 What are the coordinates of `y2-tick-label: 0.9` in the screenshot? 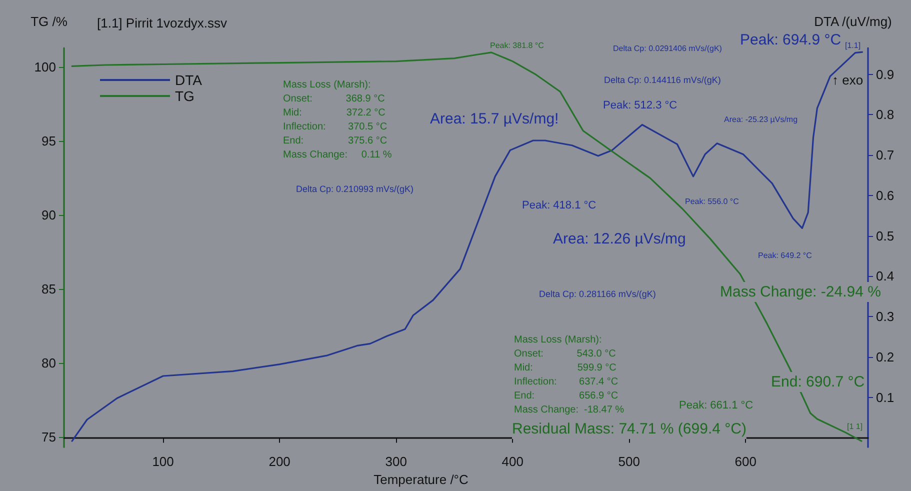 It's located at (885, 74).